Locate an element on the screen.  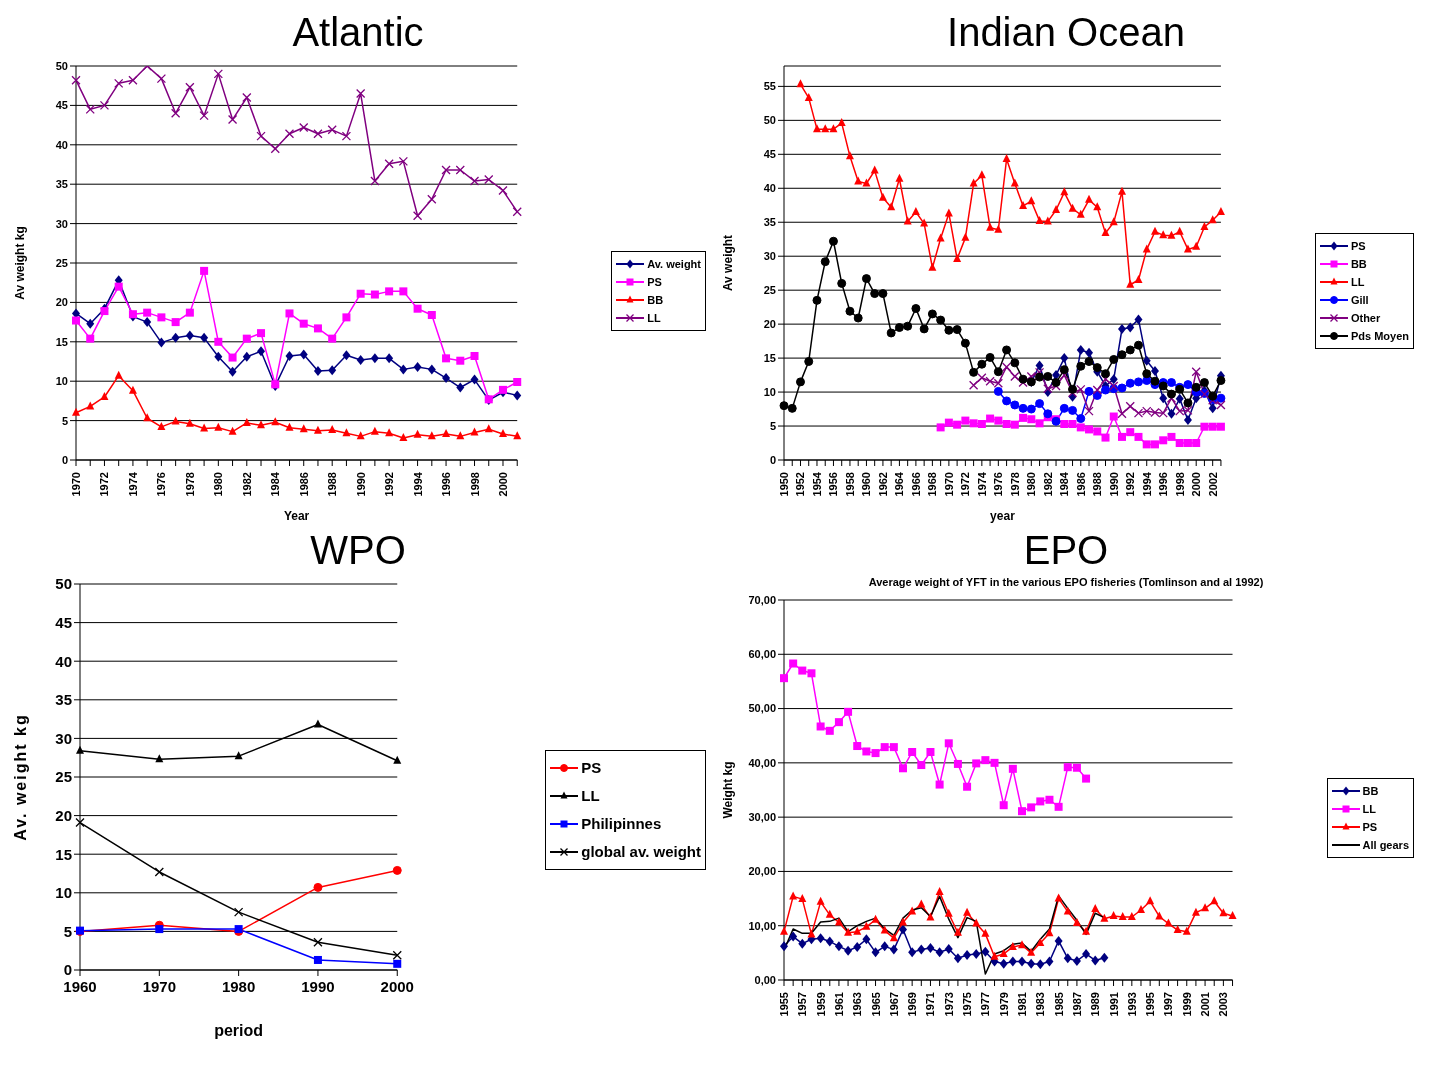
y-tick-label: 50 is located at coordinates (61, 65).